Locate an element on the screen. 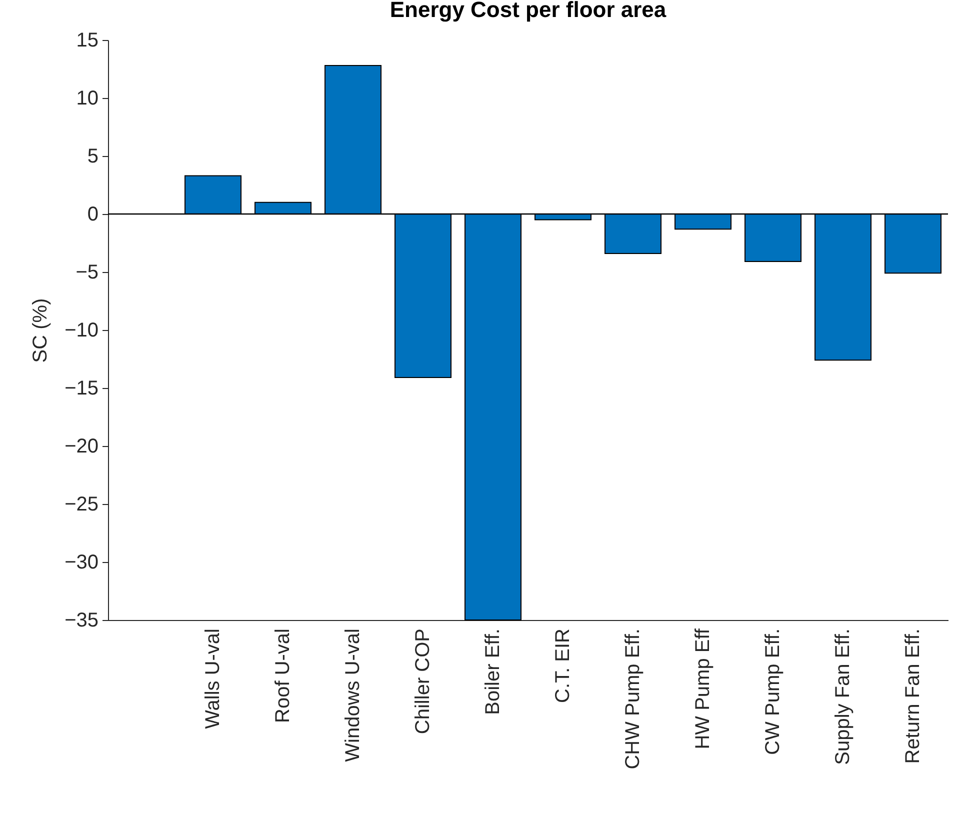  x-tick-label: Windows U-val is located at coordinates (353, 695).